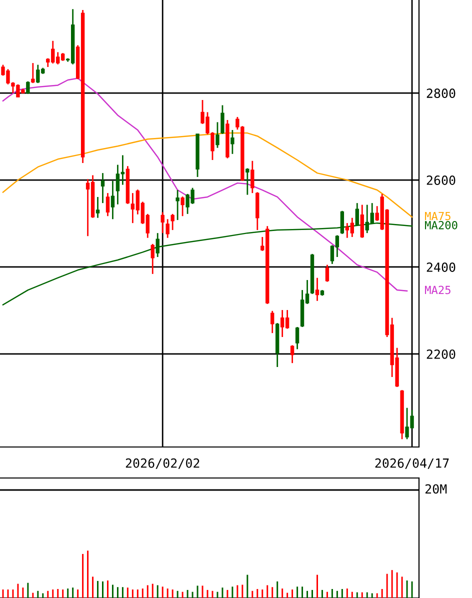 The height and width of the screenshot is (598, 472). Describe the element at coordinates (437, 290) in the screenshot. I see `series-label: MA25` at that location.